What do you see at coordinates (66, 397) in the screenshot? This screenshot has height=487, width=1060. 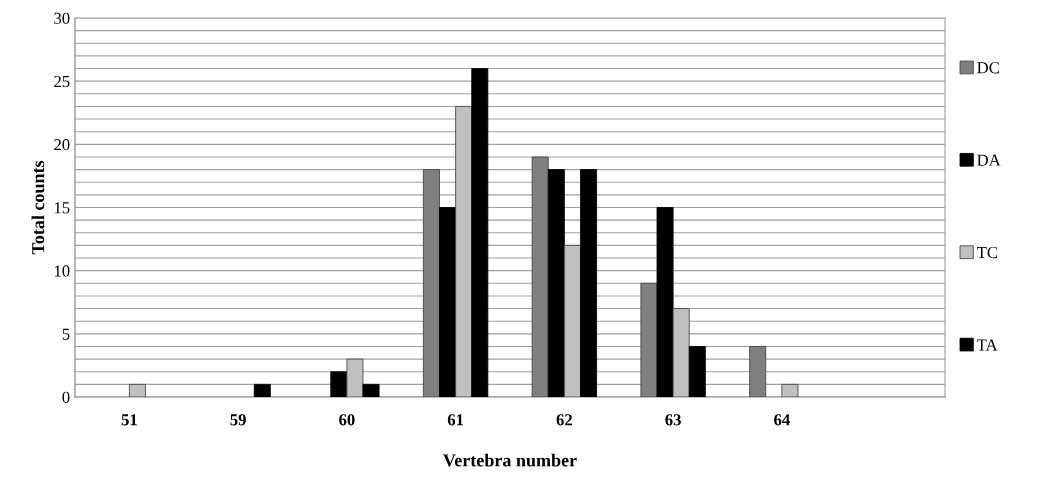 I see `y-tick-label: 0` at bounding box center [66, 397].